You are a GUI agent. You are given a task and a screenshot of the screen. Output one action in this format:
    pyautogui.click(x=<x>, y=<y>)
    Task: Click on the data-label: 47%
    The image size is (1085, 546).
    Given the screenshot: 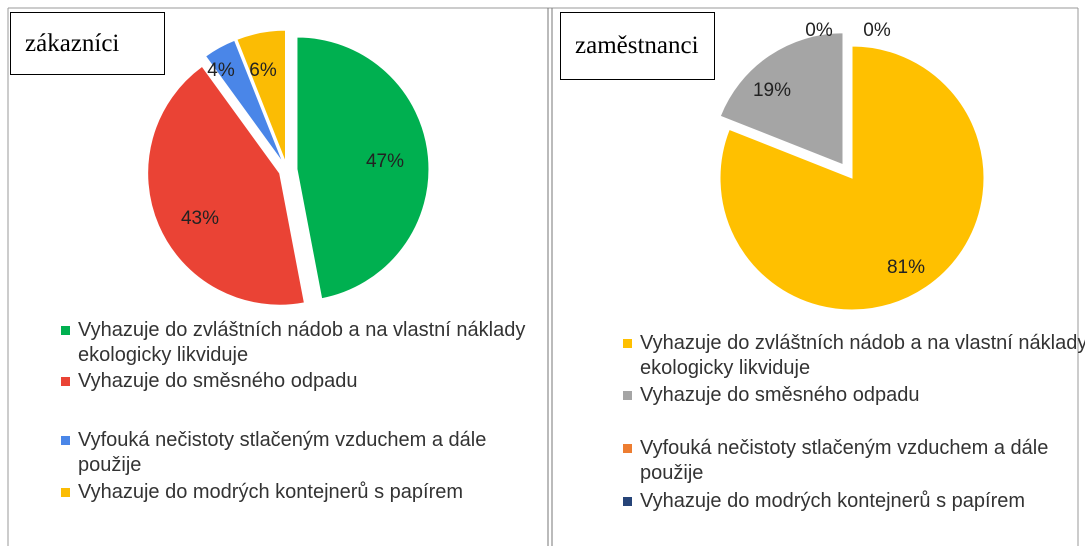 What is the action you would take?
    pyautogui.click(x=385, y=161)
    